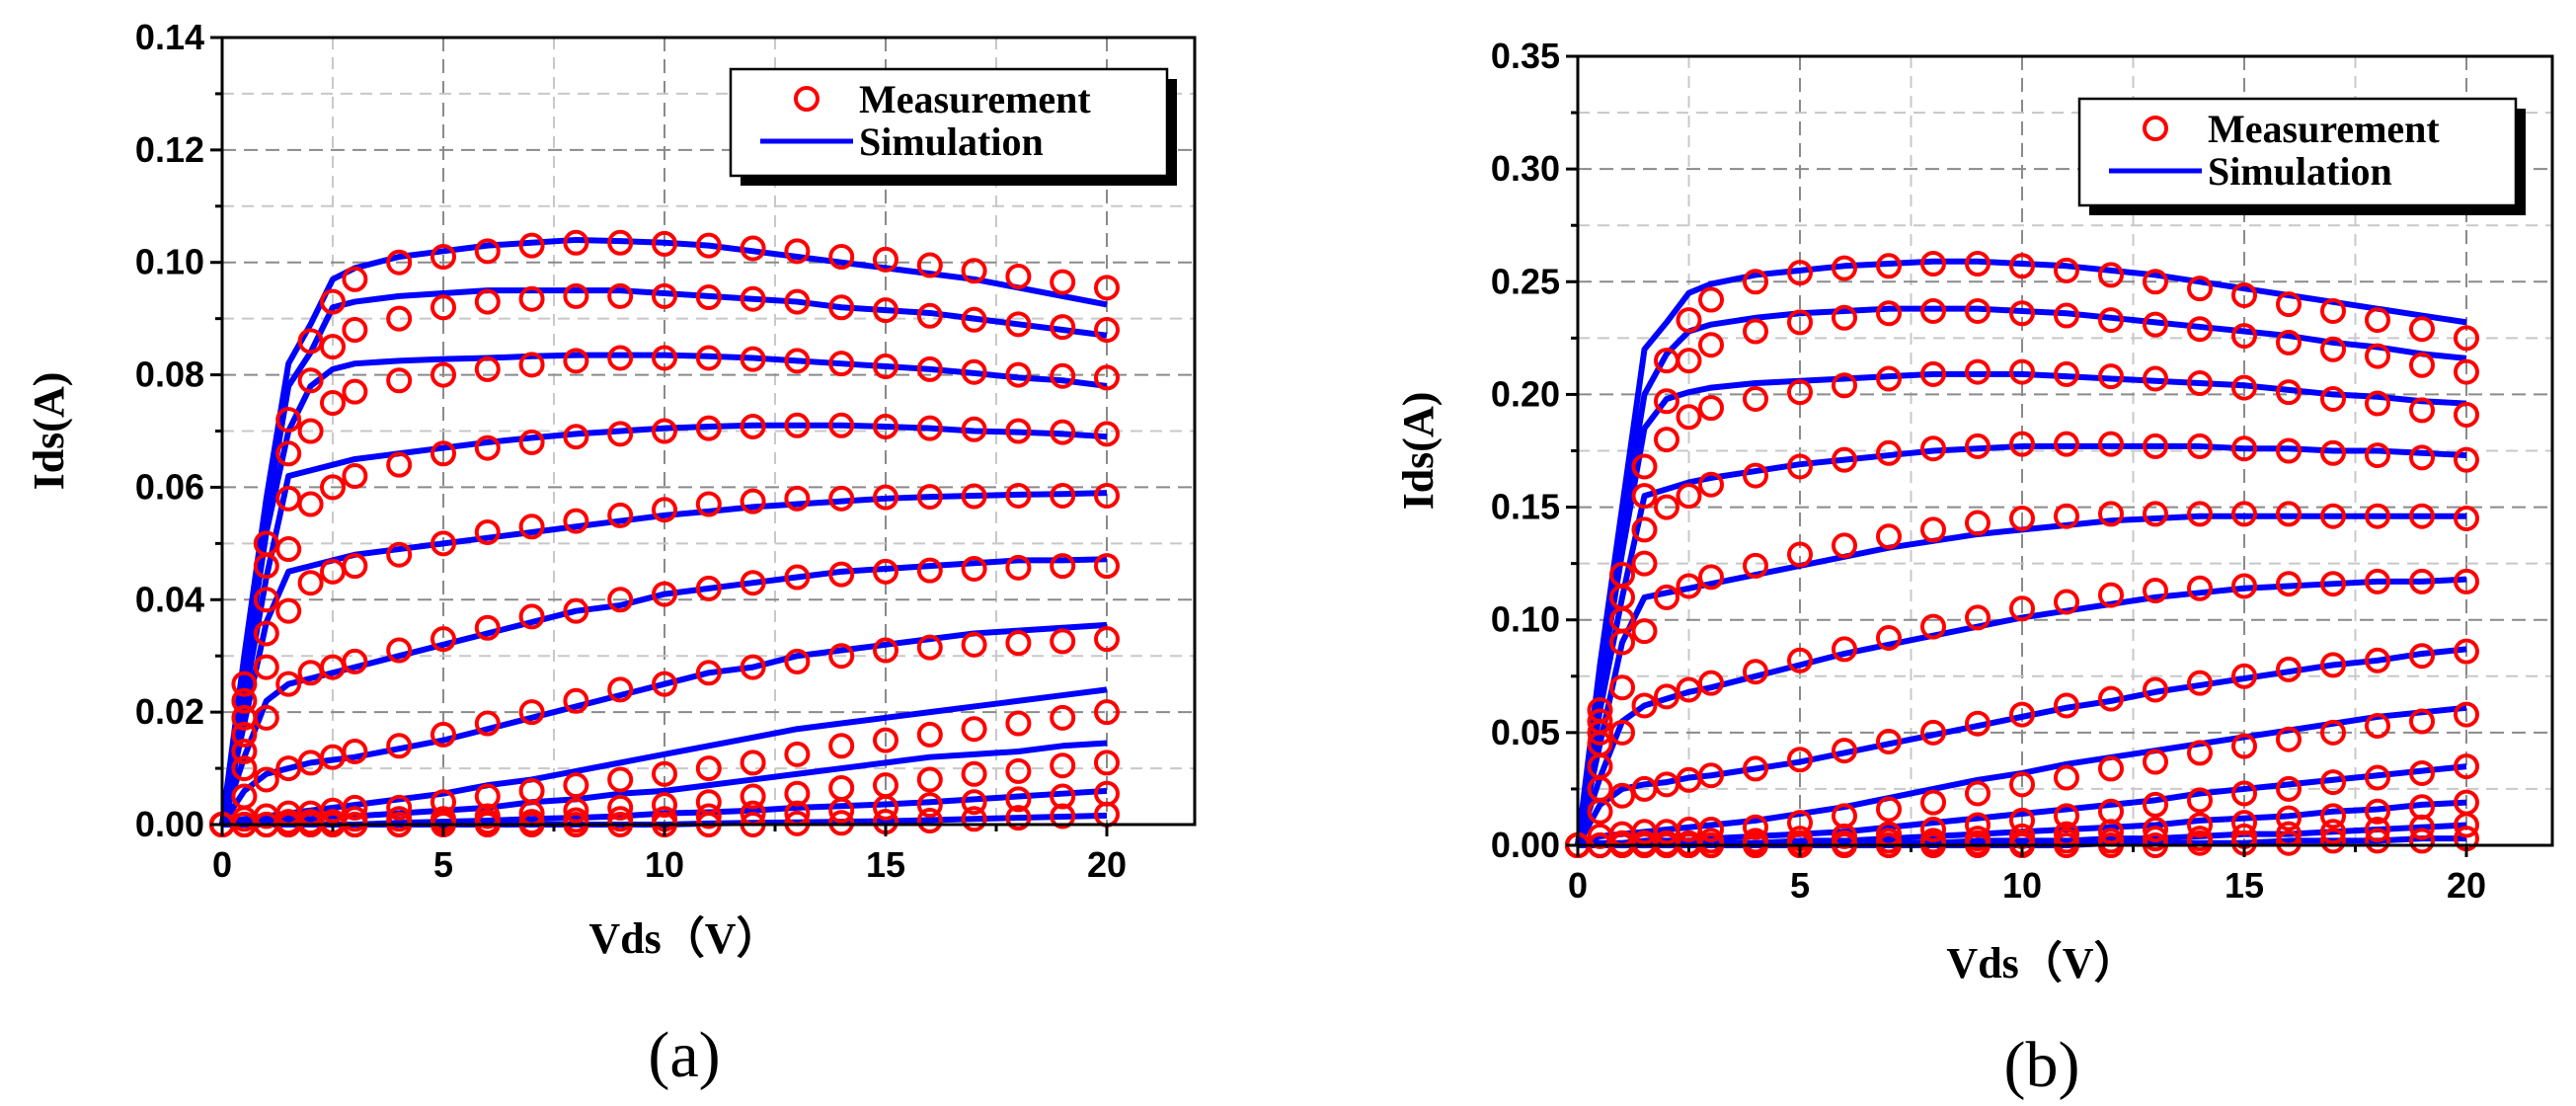 This screenshot has width=2576, height=1106. What do you see at coordinates (1525, 845) in the screenshot?
I see `y-tick-label: 0.00` at bounding box center [1525, 845].